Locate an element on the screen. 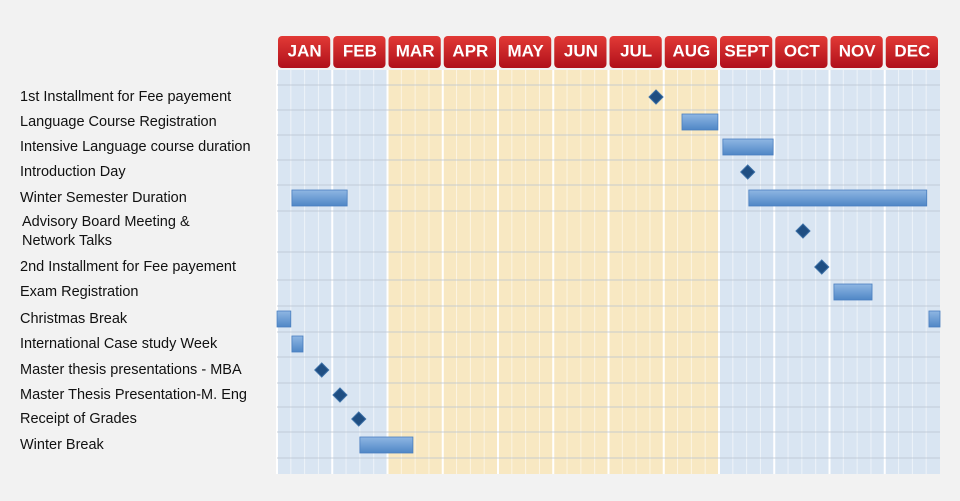 The image size is (960, 501). month-label: JUN is located at coordinates (581, 50).